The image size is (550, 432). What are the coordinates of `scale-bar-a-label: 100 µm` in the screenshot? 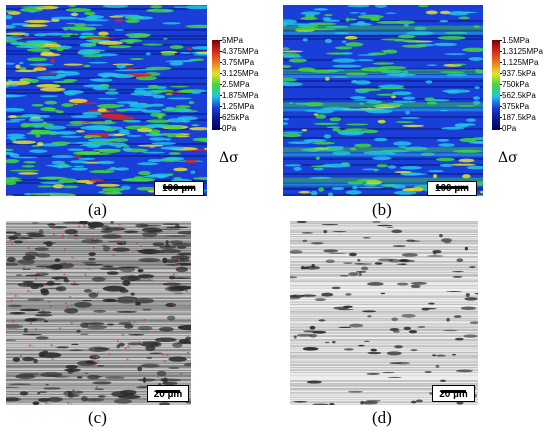 It's located at (179, 188).